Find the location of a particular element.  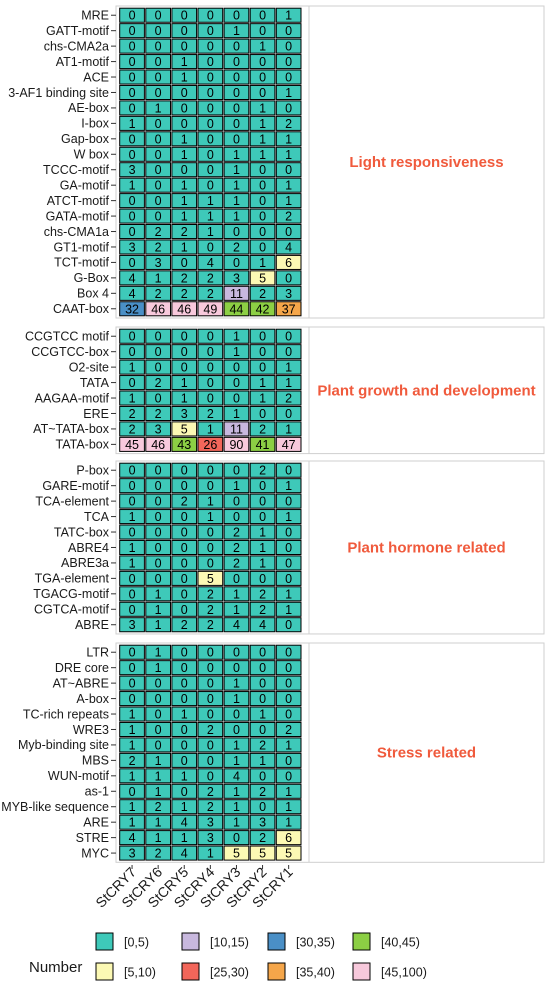

cell-value: 5 is located at coordinates (210, 579).